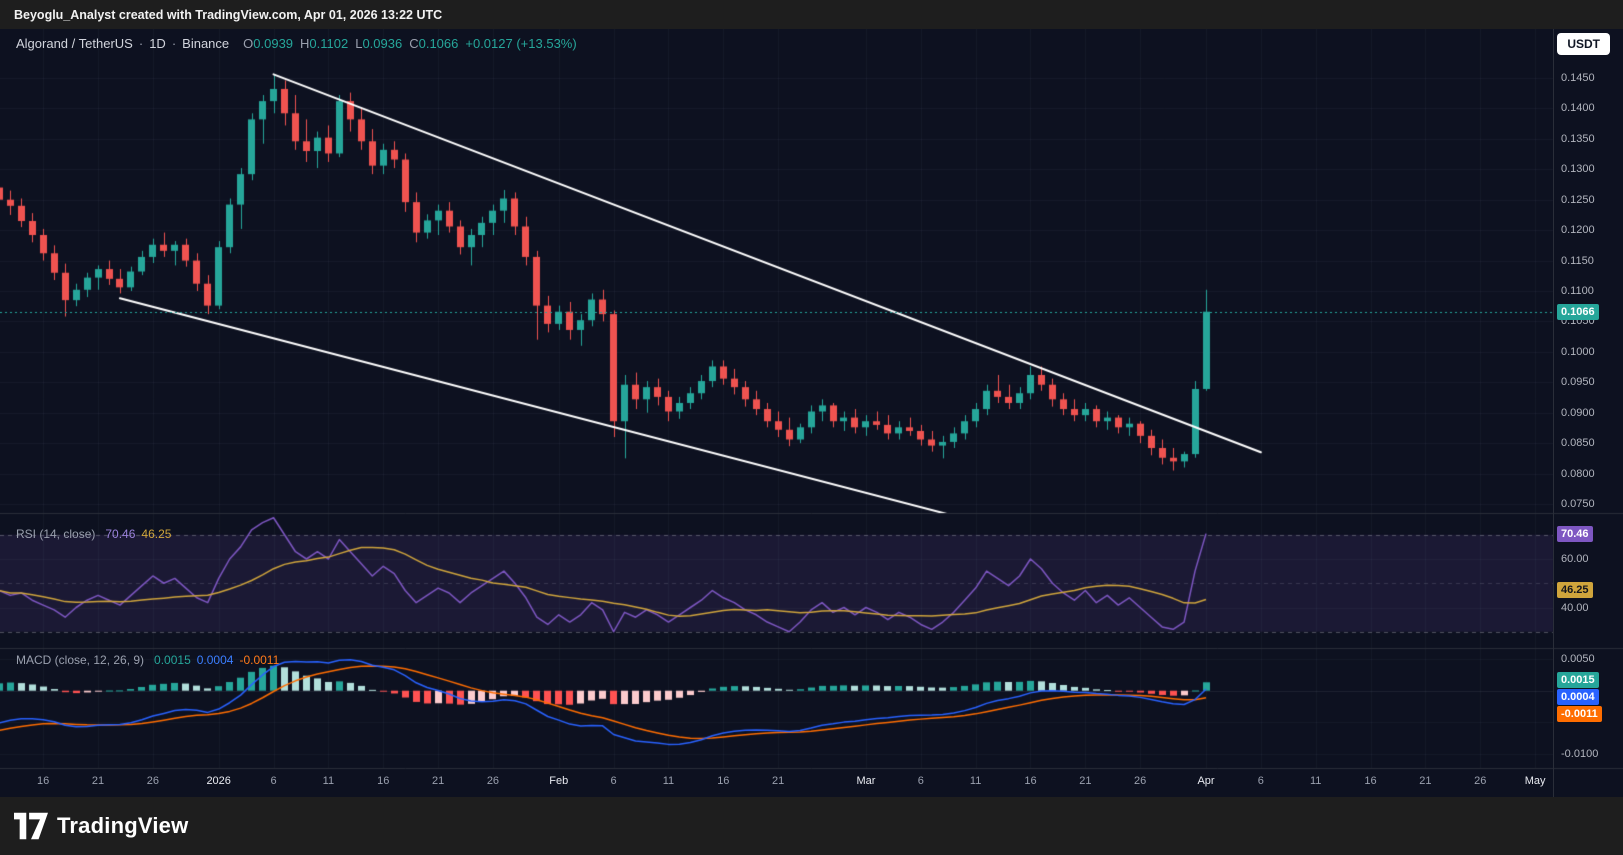 Image resolution: width=1623 pixels, height=855 pixels. Describe the element at coordinates (1578, 351) in the screenshot. I see `price-tick: 0.1000` at that location.